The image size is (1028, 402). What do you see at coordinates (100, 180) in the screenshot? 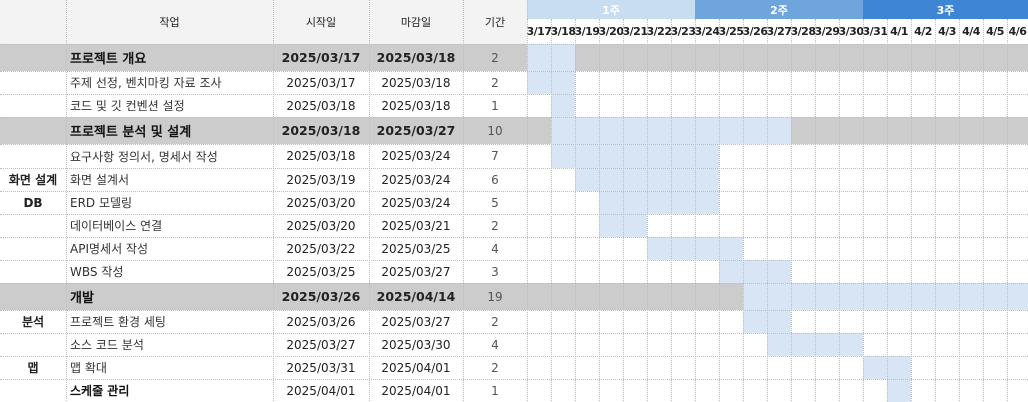
I see `task-name: 화면 설계서` at bounding box center [100, 180].